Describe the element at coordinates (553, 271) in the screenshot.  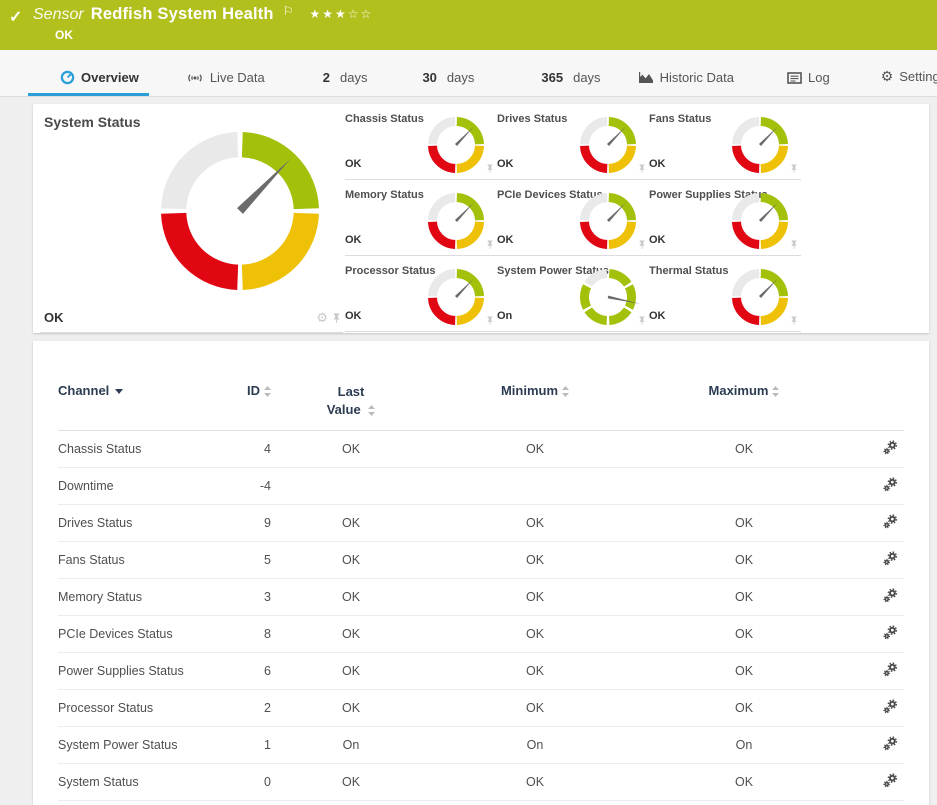
I see `gauge-title: System Power Status` at that location.